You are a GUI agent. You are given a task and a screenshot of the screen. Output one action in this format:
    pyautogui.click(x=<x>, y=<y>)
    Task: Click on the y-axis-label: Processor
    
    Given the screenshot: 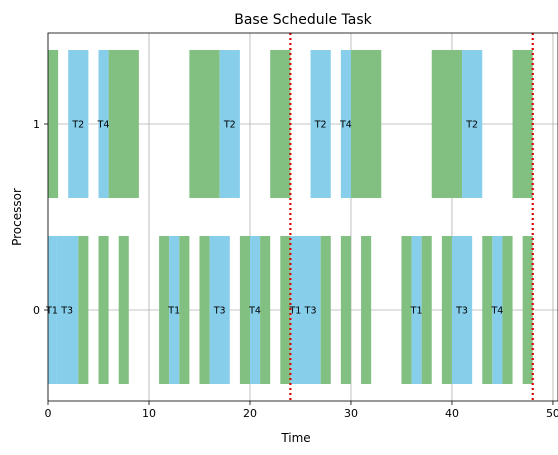 What is the action you would take?
    pyautogui.click(x=17, y=217)
    